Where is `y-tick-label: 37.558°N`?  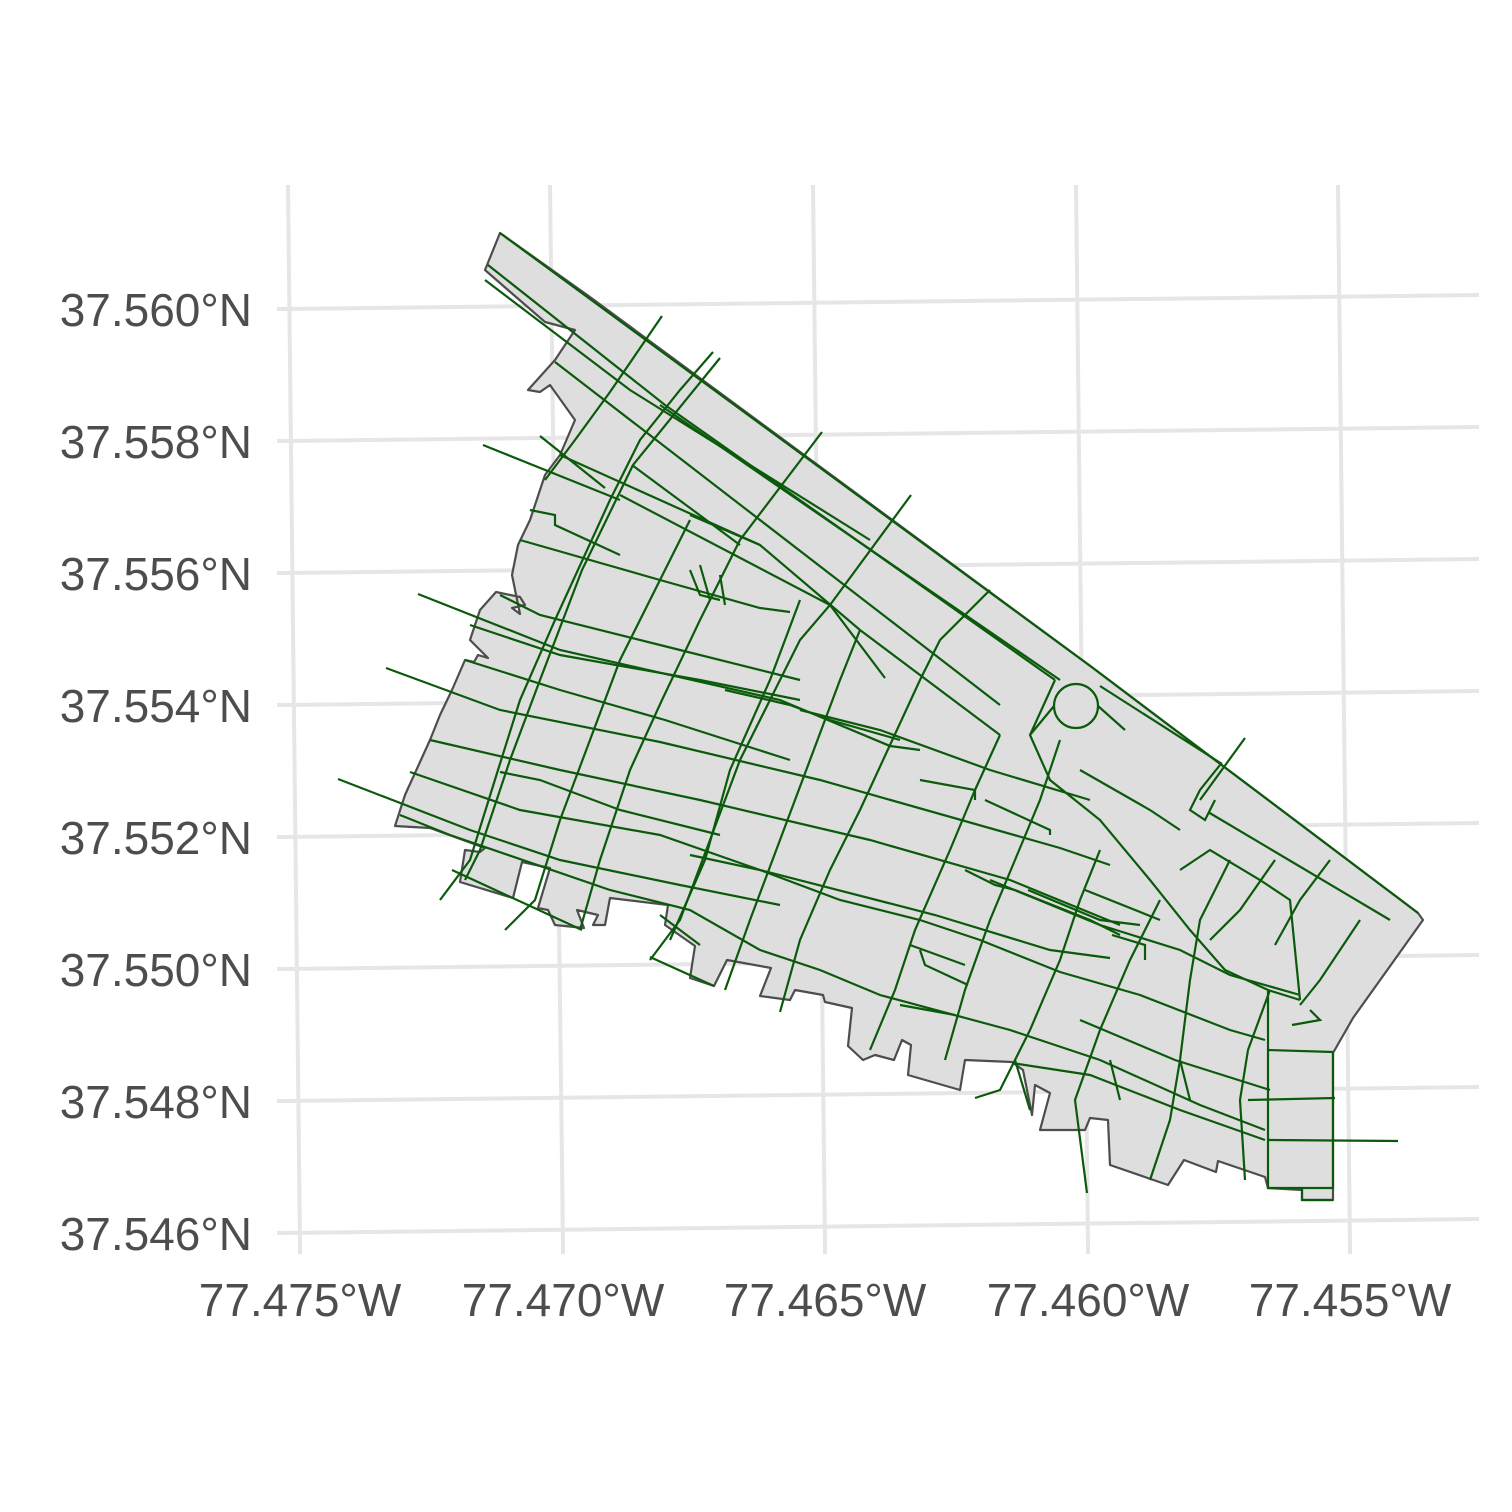 y-tick-label: 37.558°N is located at coordinates (156, 442).